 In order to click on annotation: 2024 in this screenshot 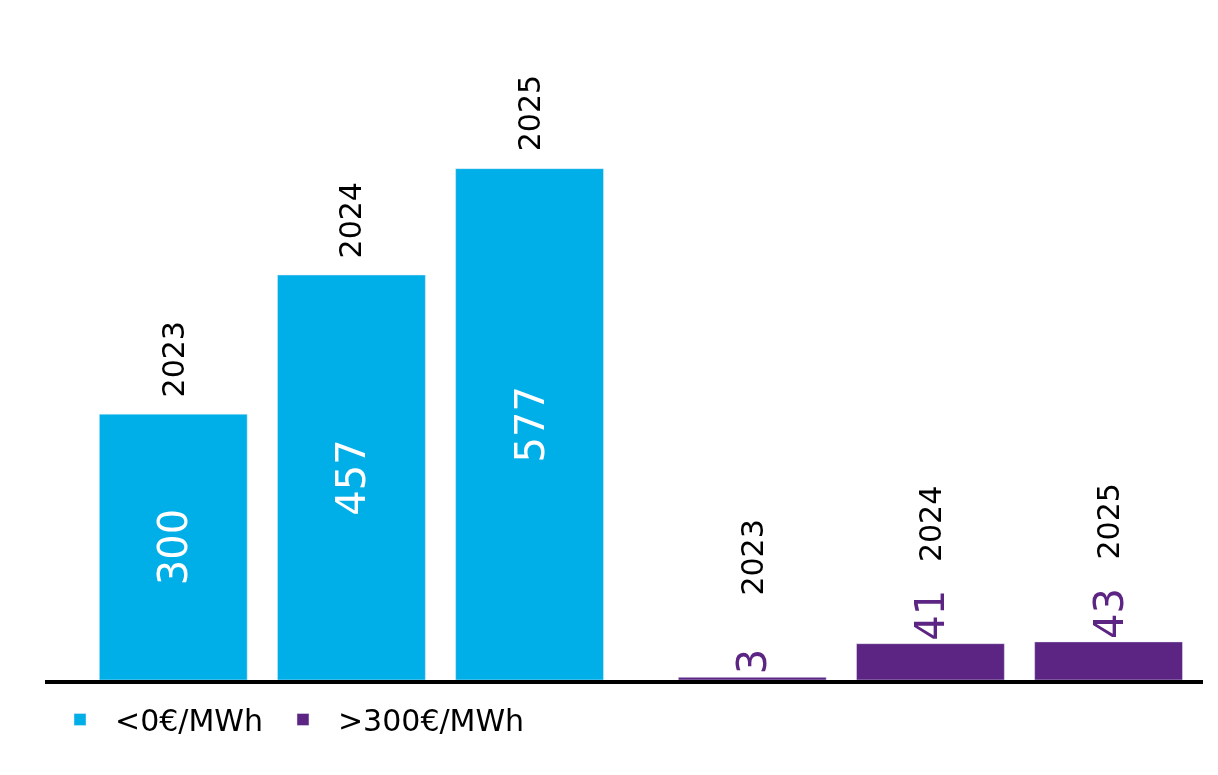, I will do `click(351, 220)`.